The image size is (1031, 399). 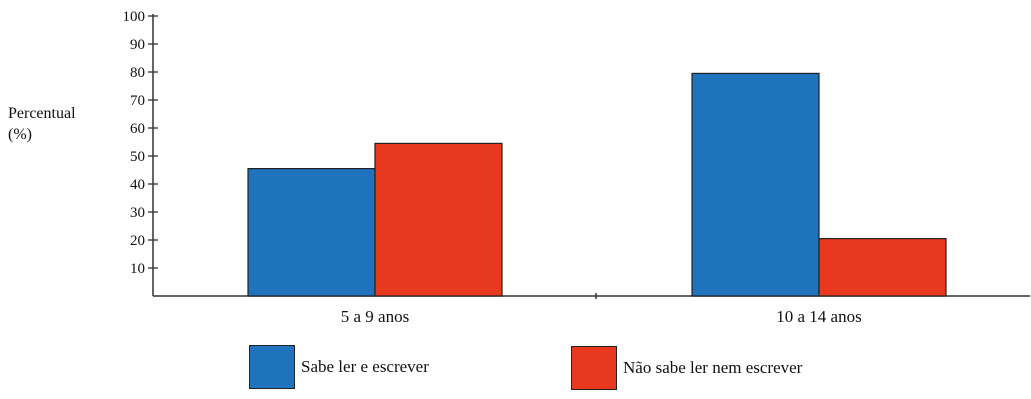 What do you see at coordinates (137, 45) in the screenshot?
I see `y-tick-label-90: 90` at bounding box center [137, 45].